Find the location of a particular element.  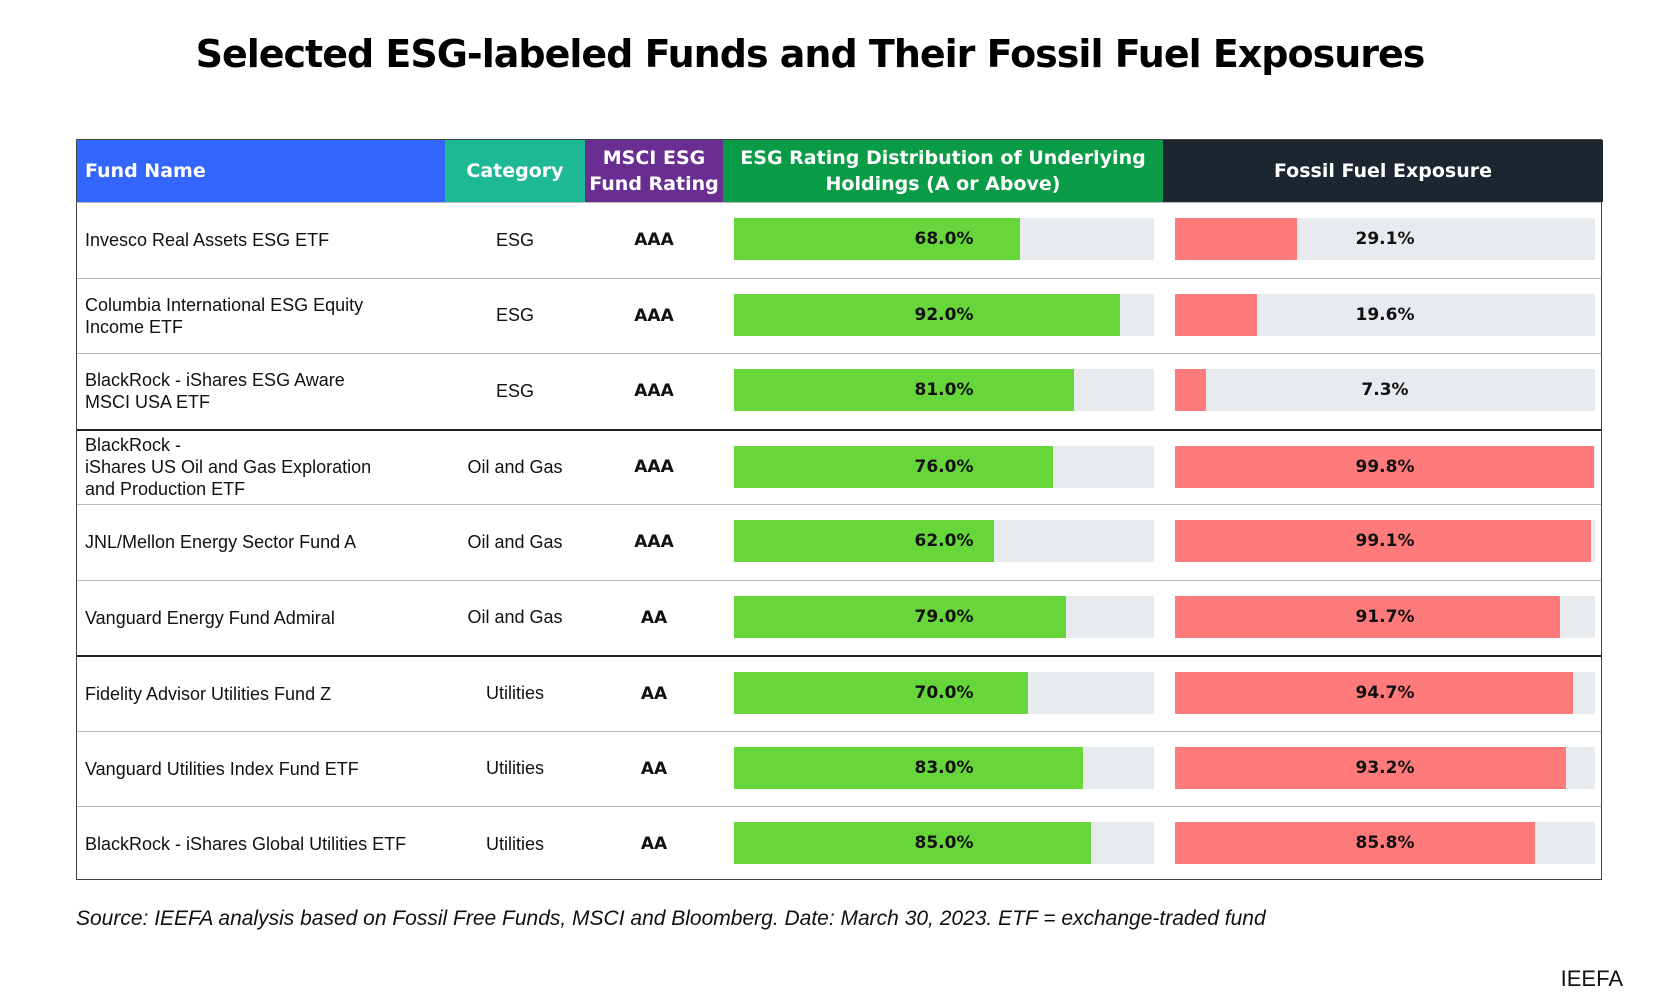

esg-bar-track: 85.0% is located at coordinates (944, 843).